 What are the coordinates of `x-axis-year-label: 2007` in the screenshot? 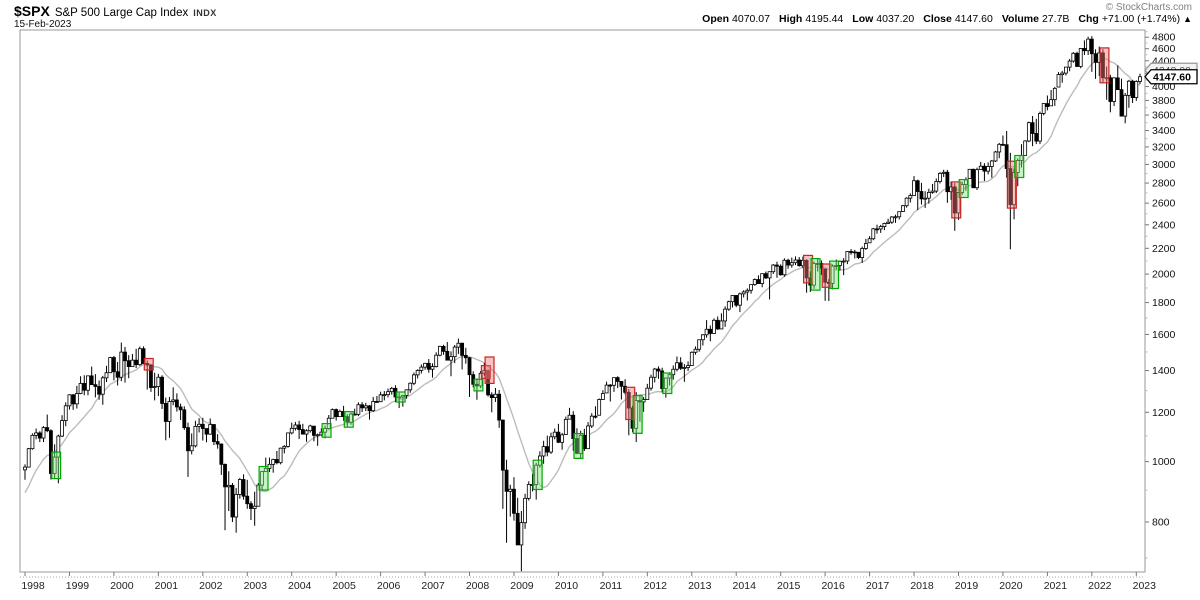 It's located at (433, 586).